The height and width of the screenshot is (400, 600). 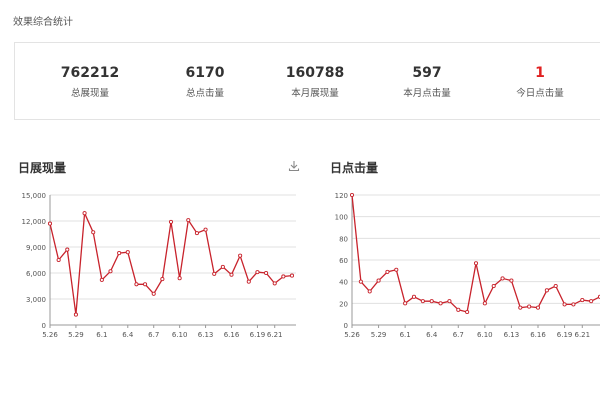 What do you see at coordinates (42, 168) in the screenshot?
I see `chart-title-daily-impressions: 日展现量` at bounding box center [42, 168].